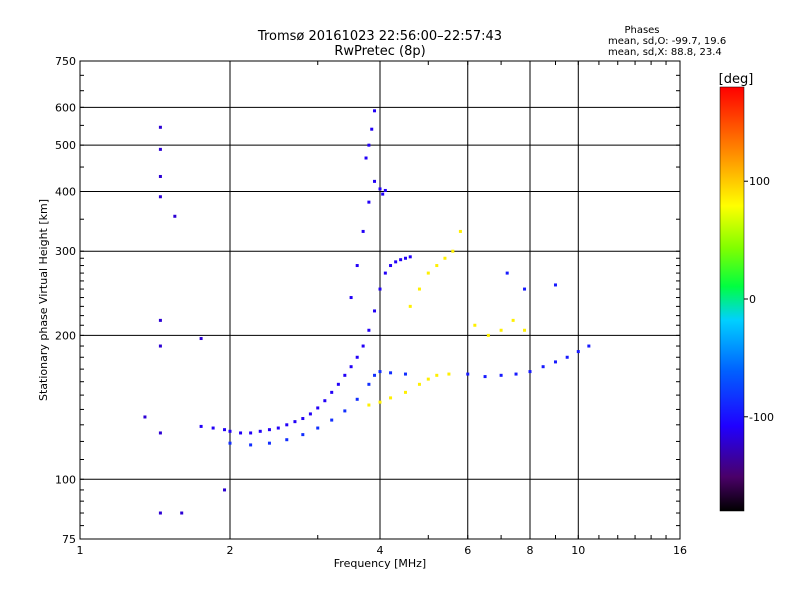 This screenshot has width=800, height=604. Describe the element at coordinates (379, 36) in the screenshot. I see `chart-title: Tromsø 20161023 22:56:00–22:57:43` at that location.